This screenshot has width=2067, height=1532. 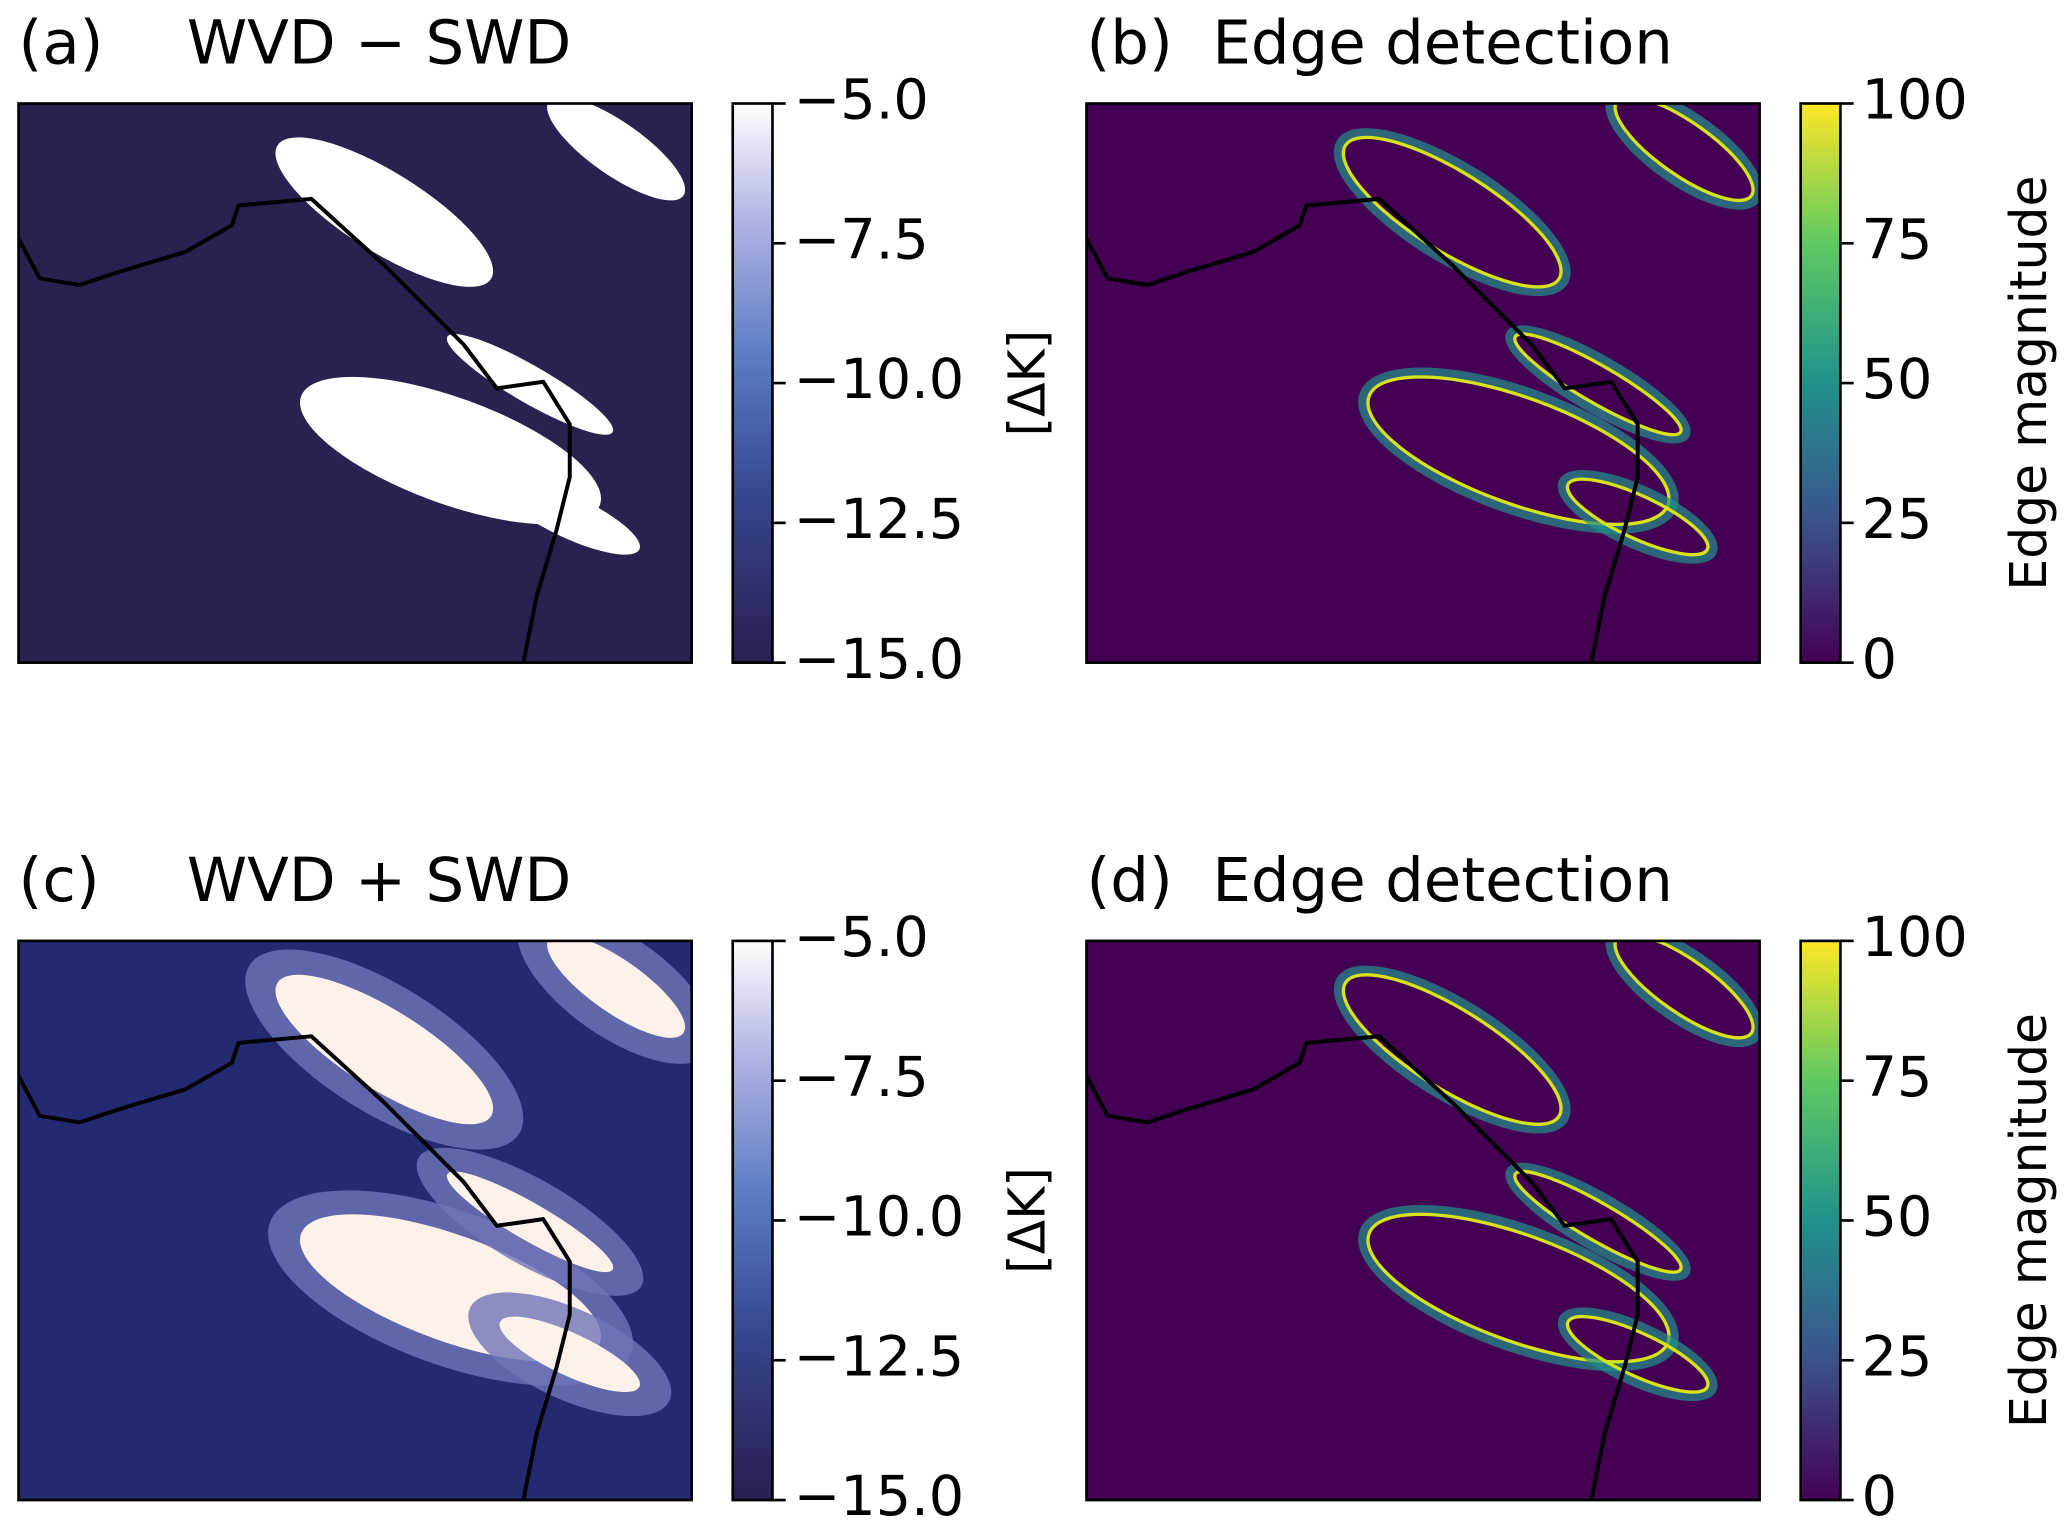 I want to click on panel-title: WVD − SWD, so click(x=379, y=43).